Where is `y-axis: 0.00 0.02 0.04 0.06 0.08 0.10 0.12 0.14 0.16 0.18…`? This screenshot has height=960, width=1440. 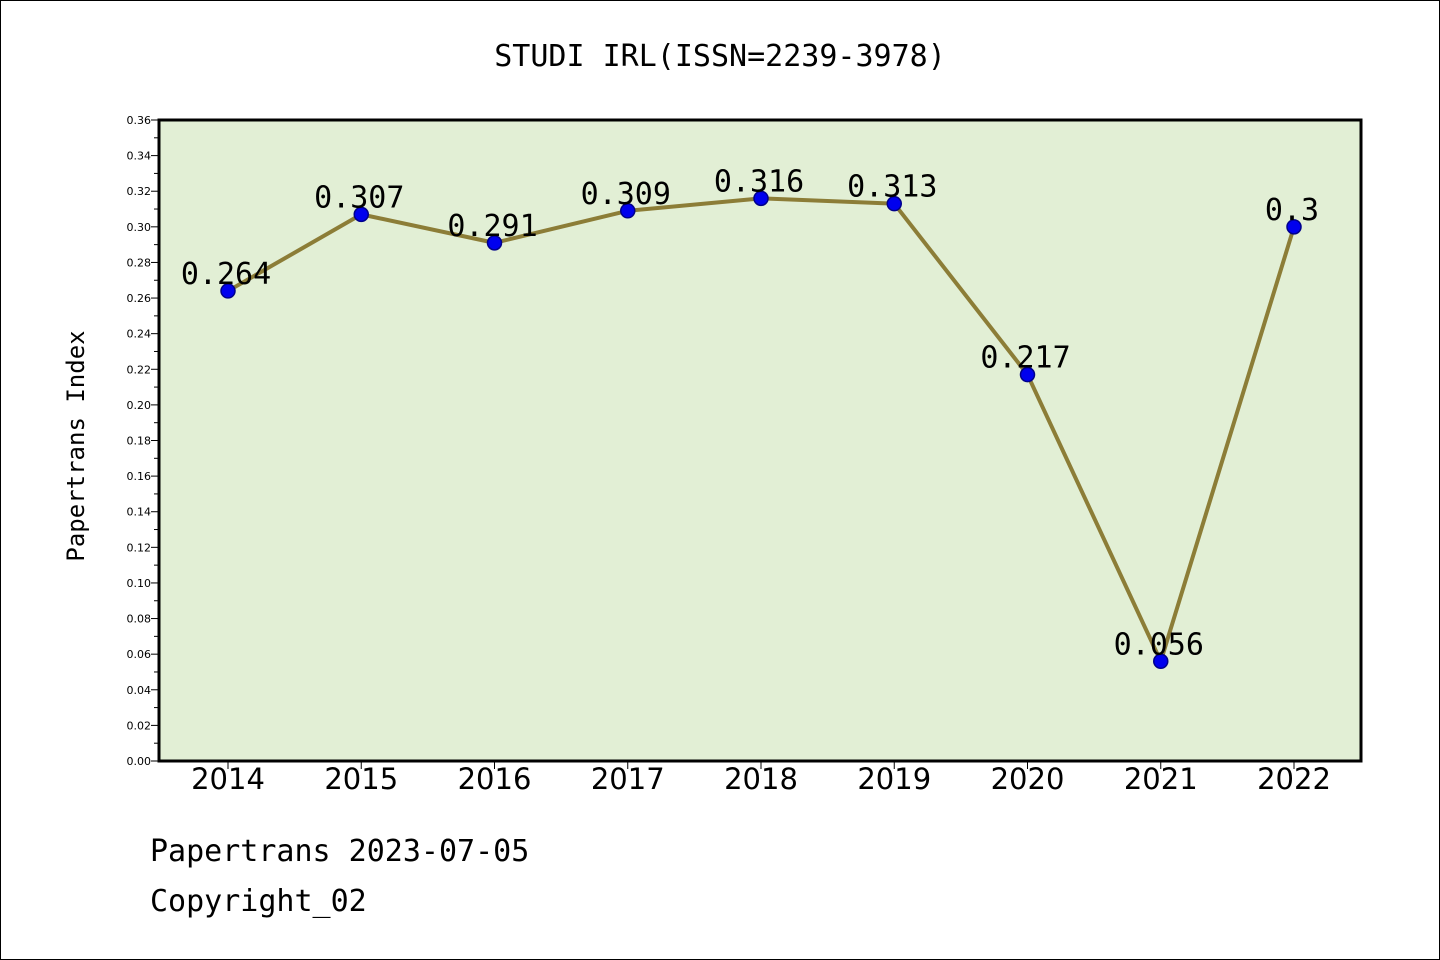 y-axis: 0.00 0.02 0.04 0.06 0.08 0.10 0.12 0.14 0.16 0.18… is located at coordinates (143, 441).